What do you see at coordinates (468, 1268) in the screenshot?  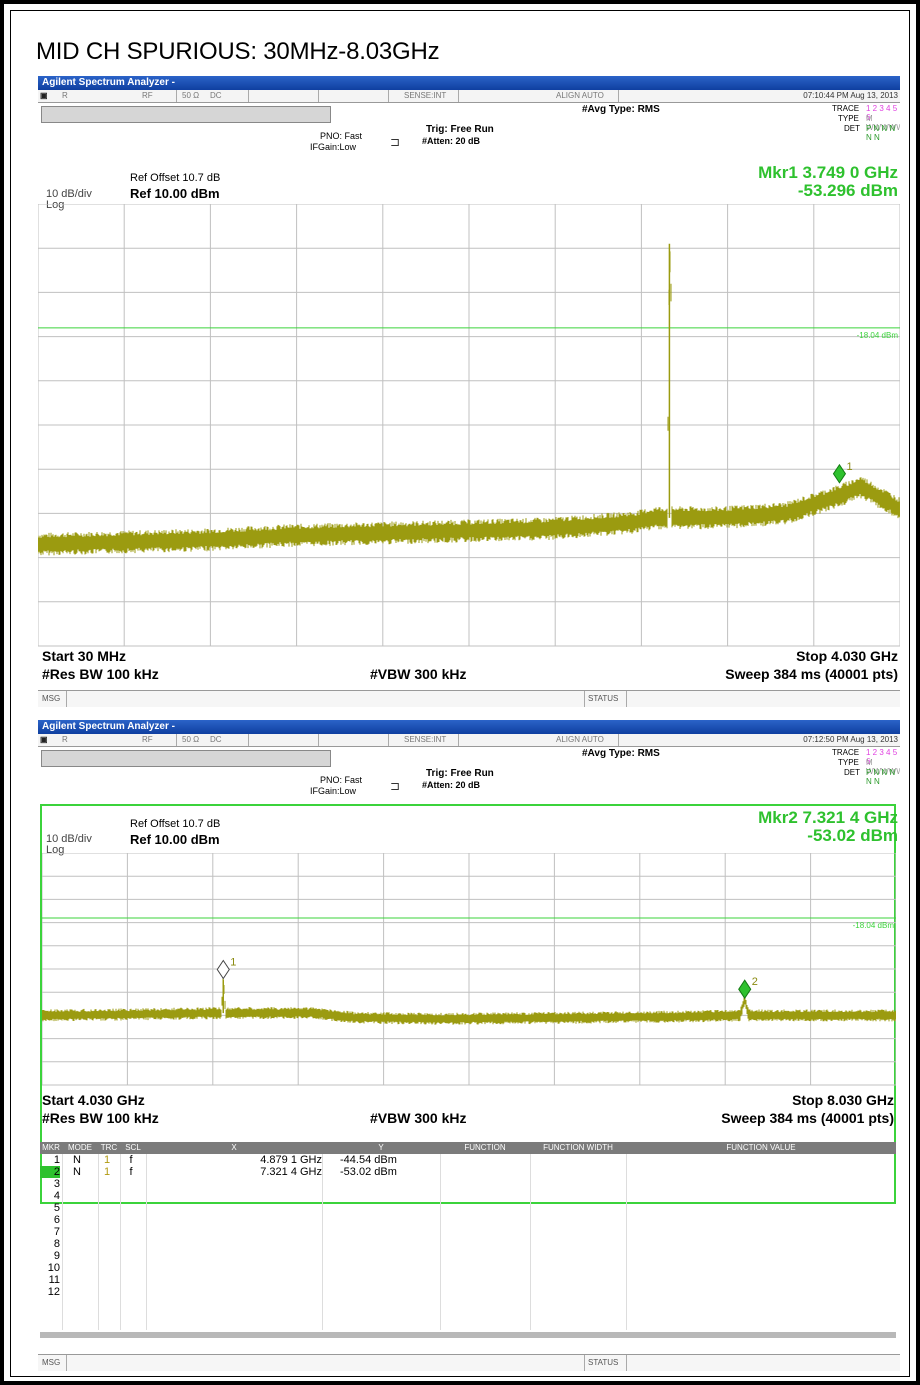 I see `table-row: 10` at bounding box center [468, 1268].